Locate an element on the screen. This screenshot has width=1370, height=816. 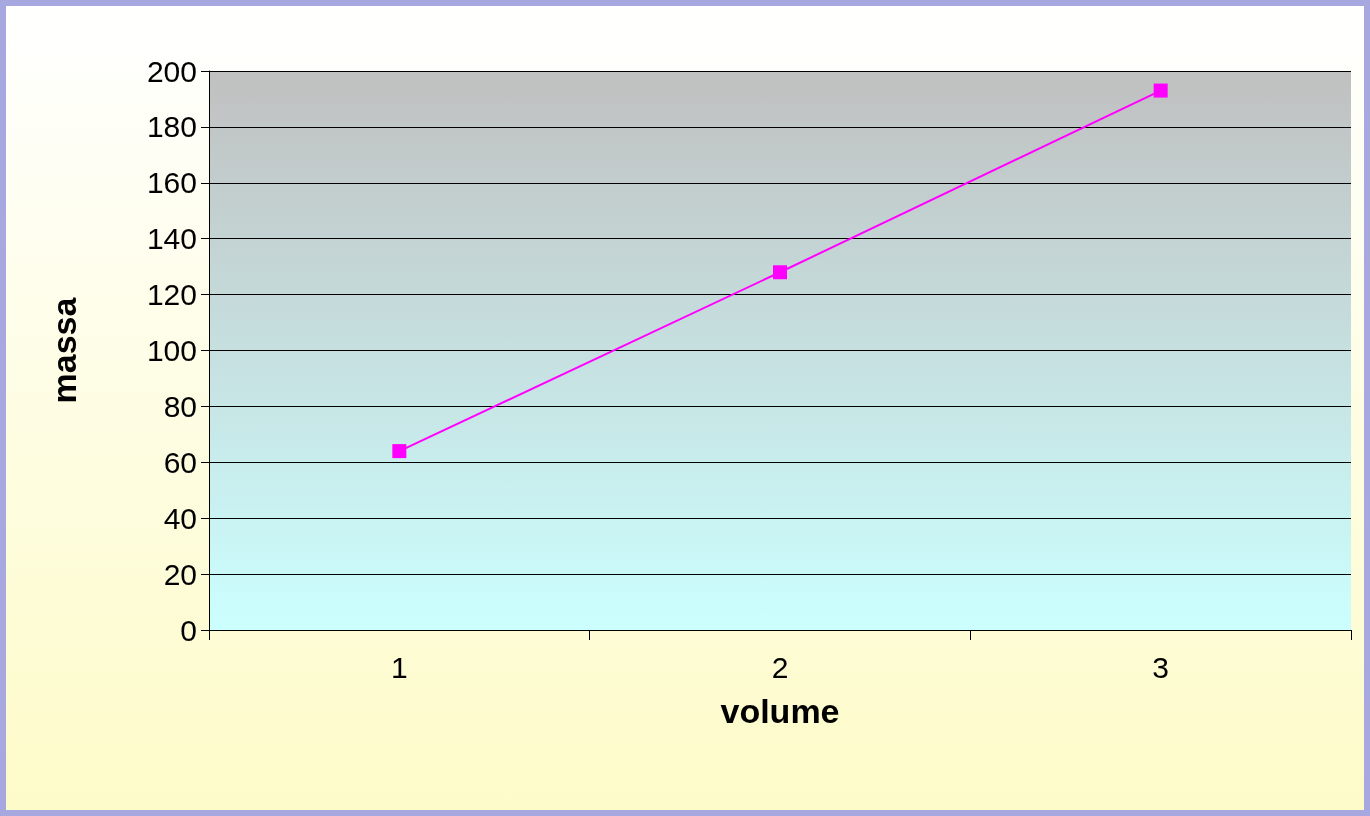
x-axis-title: volume is located at coordinates (780, 711).